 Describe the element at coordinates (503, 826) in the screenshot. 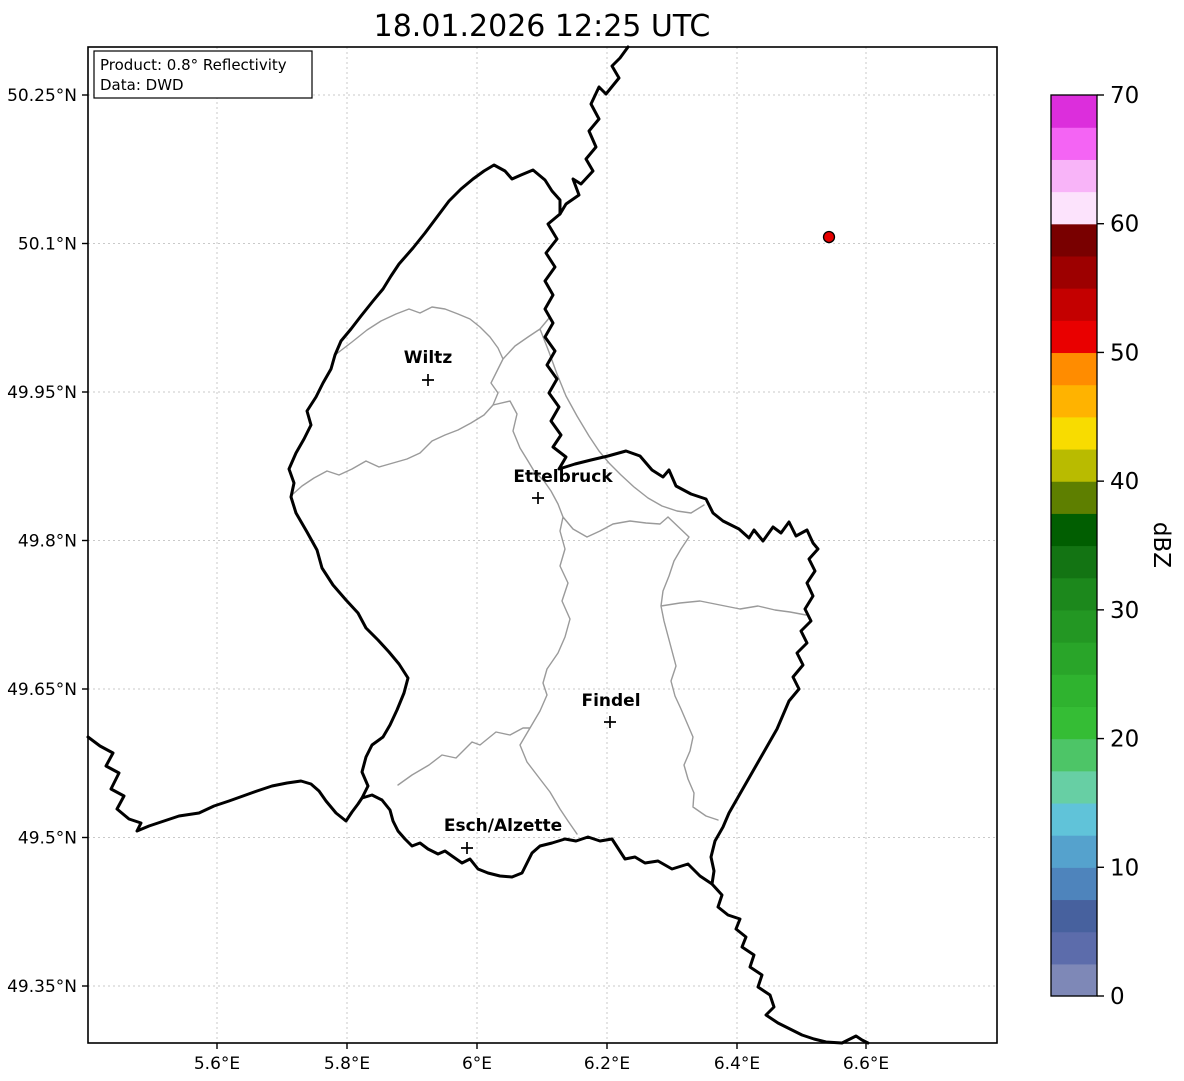

I see `city-label: Esch/Alzette` at that location.